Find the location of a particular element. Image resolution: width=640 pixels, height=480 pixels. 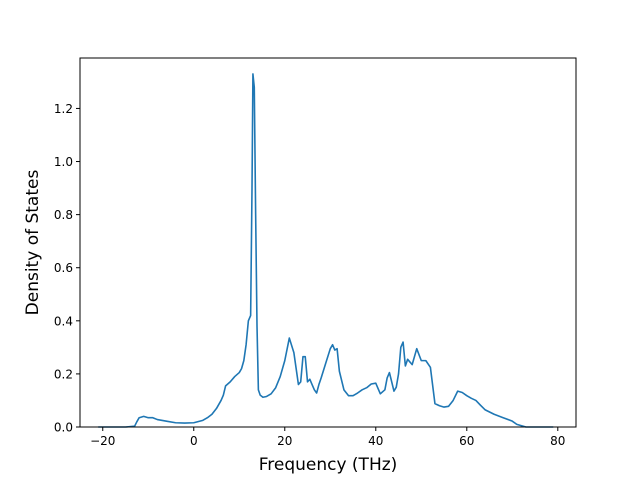

y-tick-label: 0.6 is located at coordinates (63, 268).